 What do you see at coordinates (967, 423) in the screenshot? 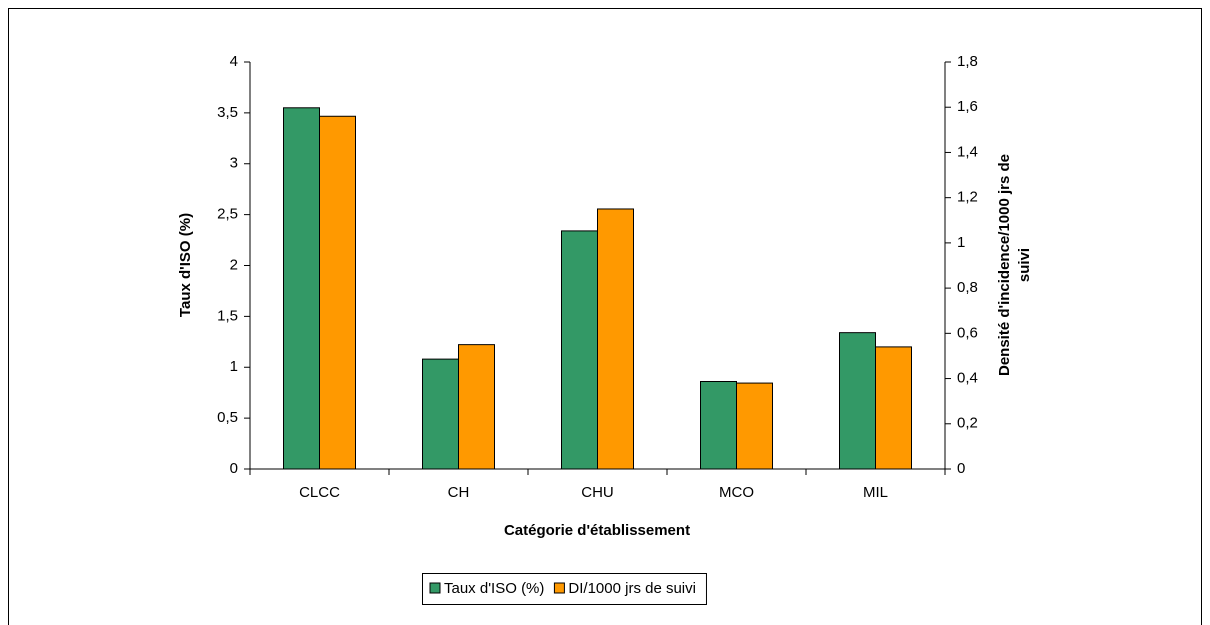
I see `y2-tick-label: 0,2` at bounding box center [967, 423].